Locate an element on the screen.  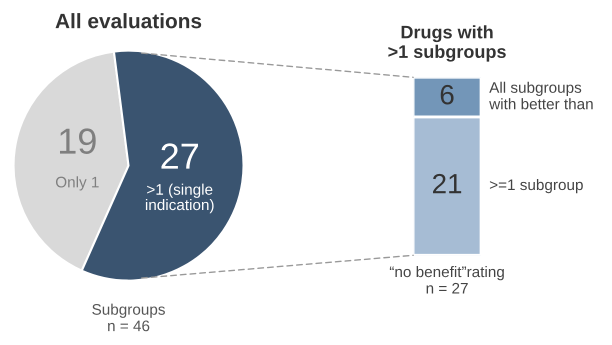
data-label: 6 is located at coordinates (447, 94).